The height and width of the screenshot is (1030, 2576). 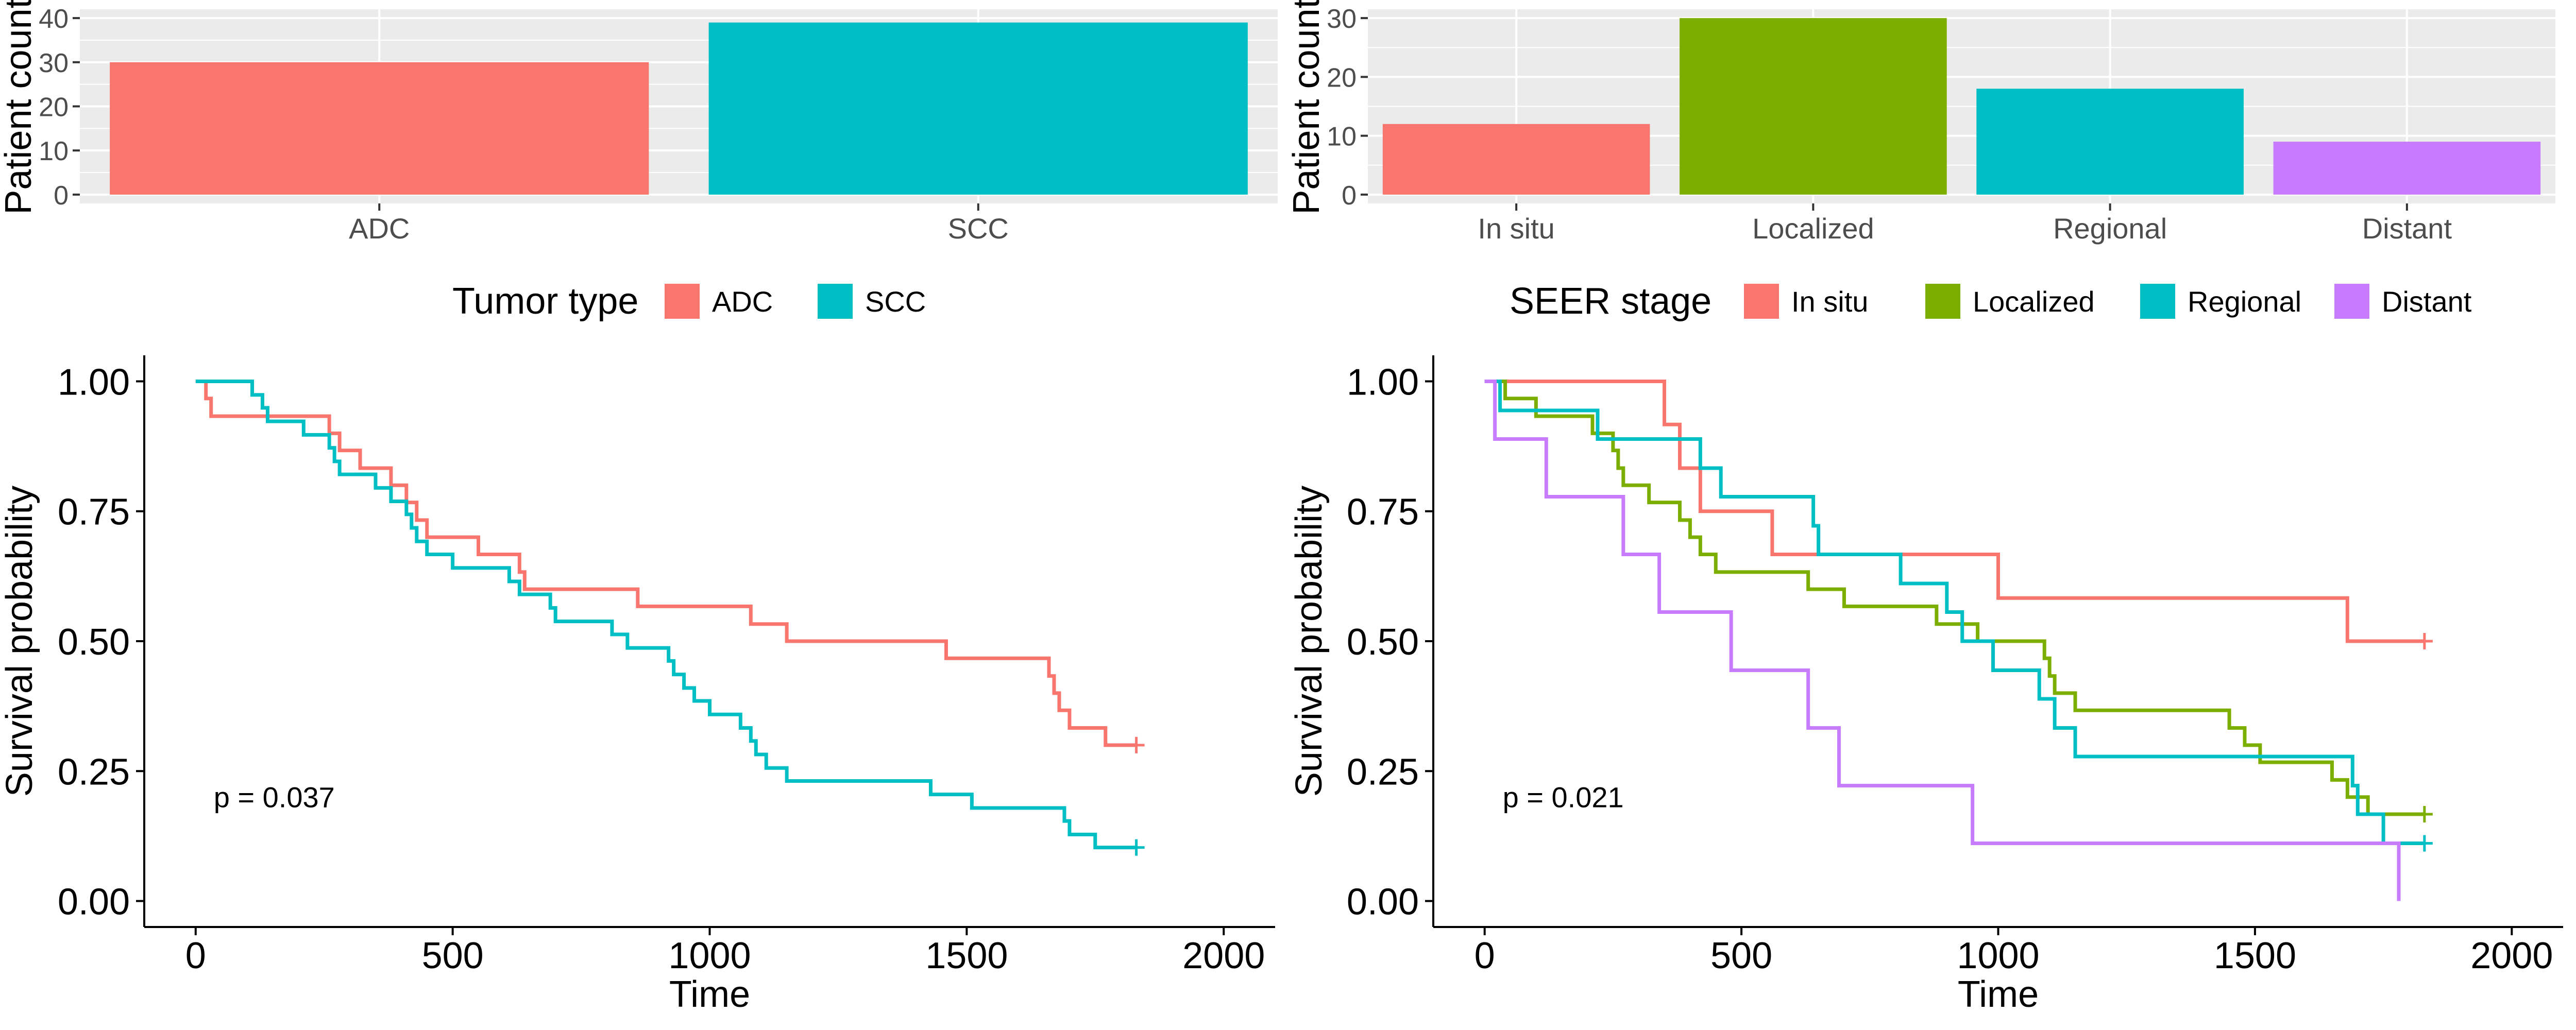 I want to click on x-tick-label: Regional, so click(x=2110, y=228).